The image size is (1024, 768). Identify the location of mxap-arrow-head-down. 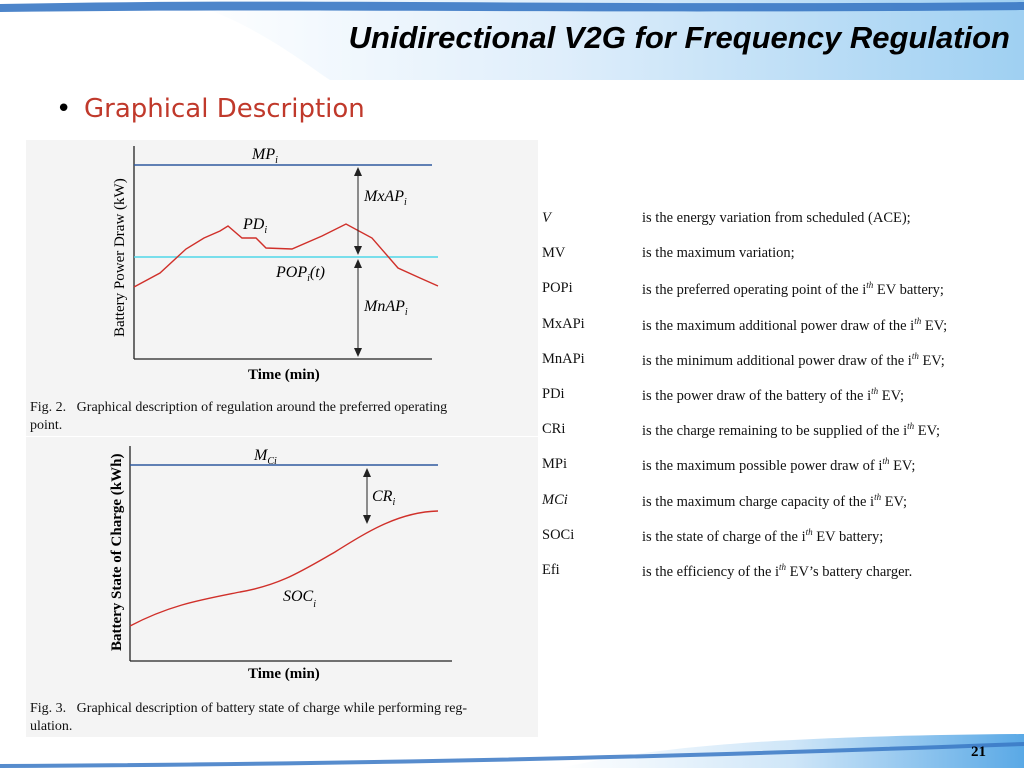
(358, 250).